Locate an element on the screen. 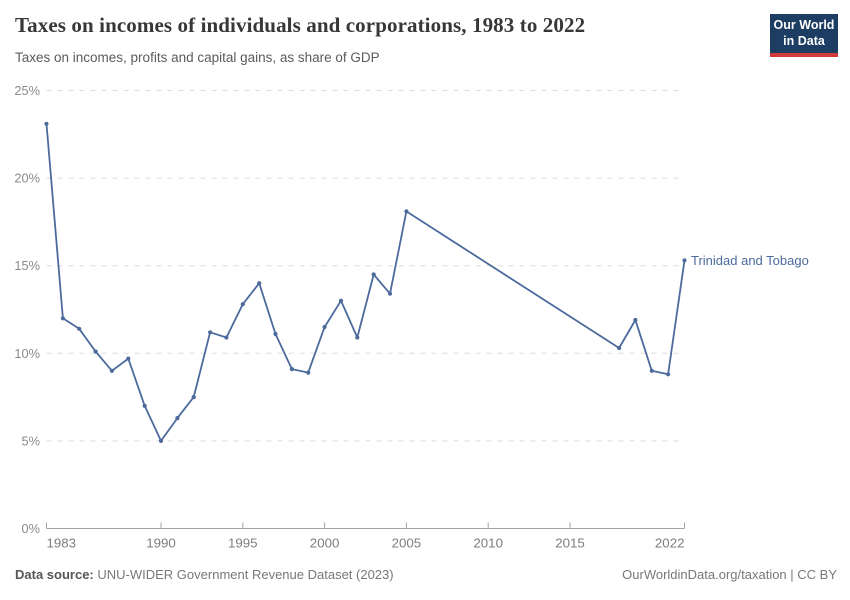  y-tick-label-25: 25% is located at coordinates (27, 90).